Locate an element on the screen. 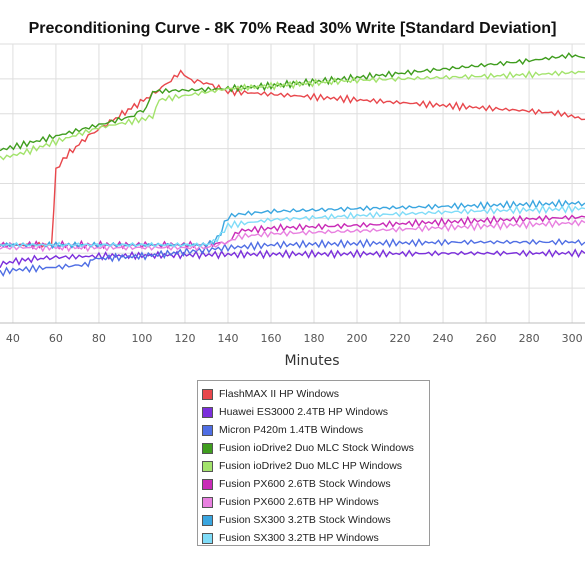 The width and height of the screenshot is (585, 572). legend-item: Fusion PX600 2.6TB HP Windows is located at coordinates (313, 502).